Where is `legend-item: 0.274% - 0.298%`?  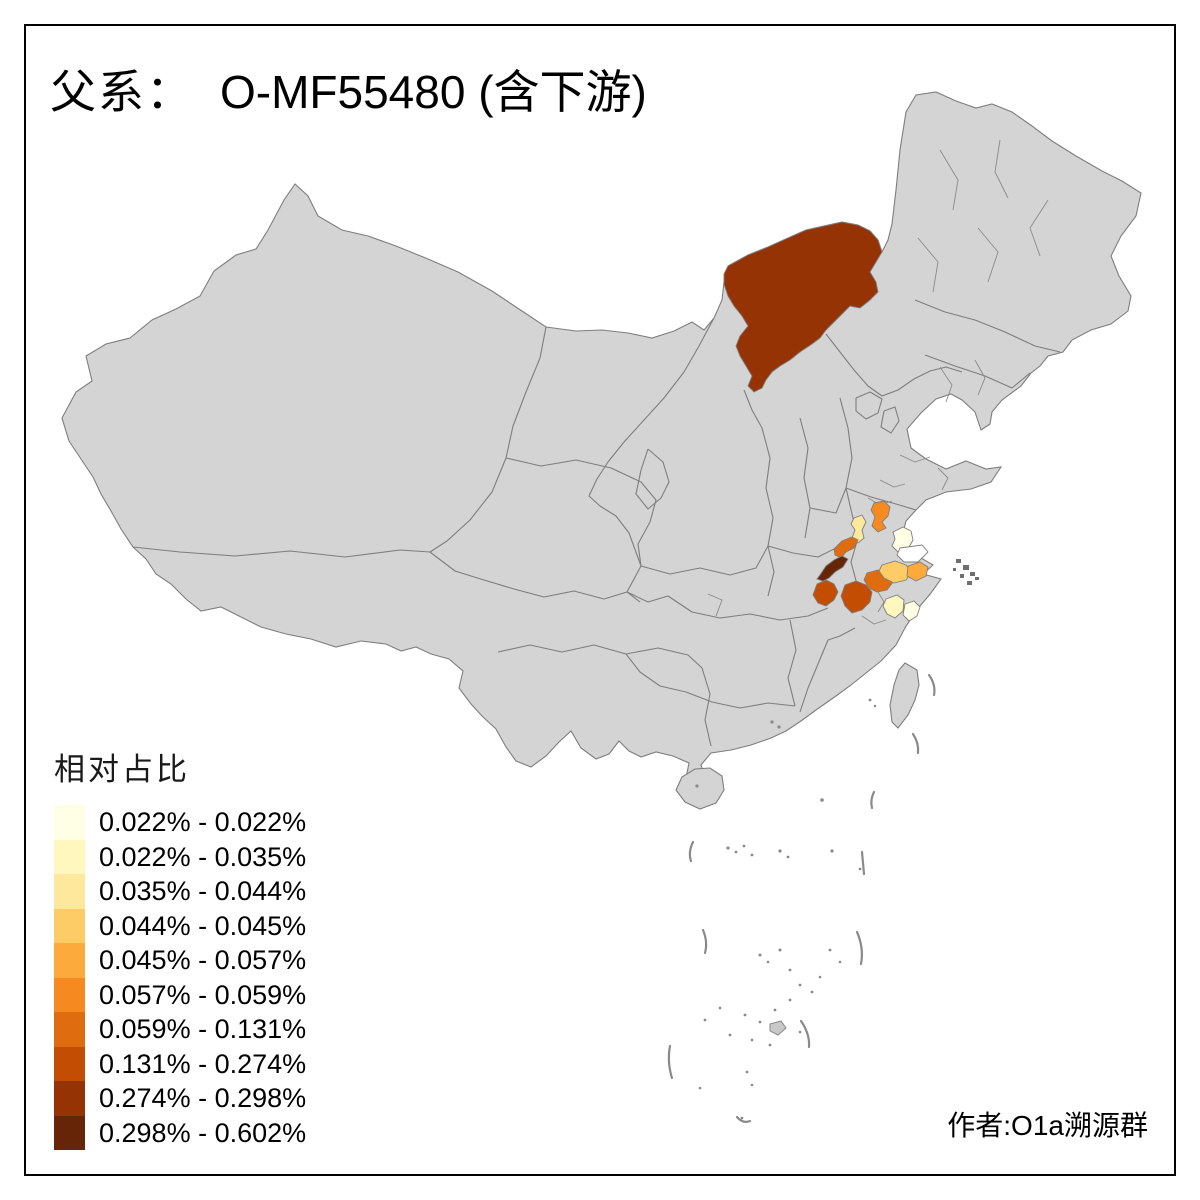 legend-item: 0.274% - 0.298% is located at coordinates (180, 1098).